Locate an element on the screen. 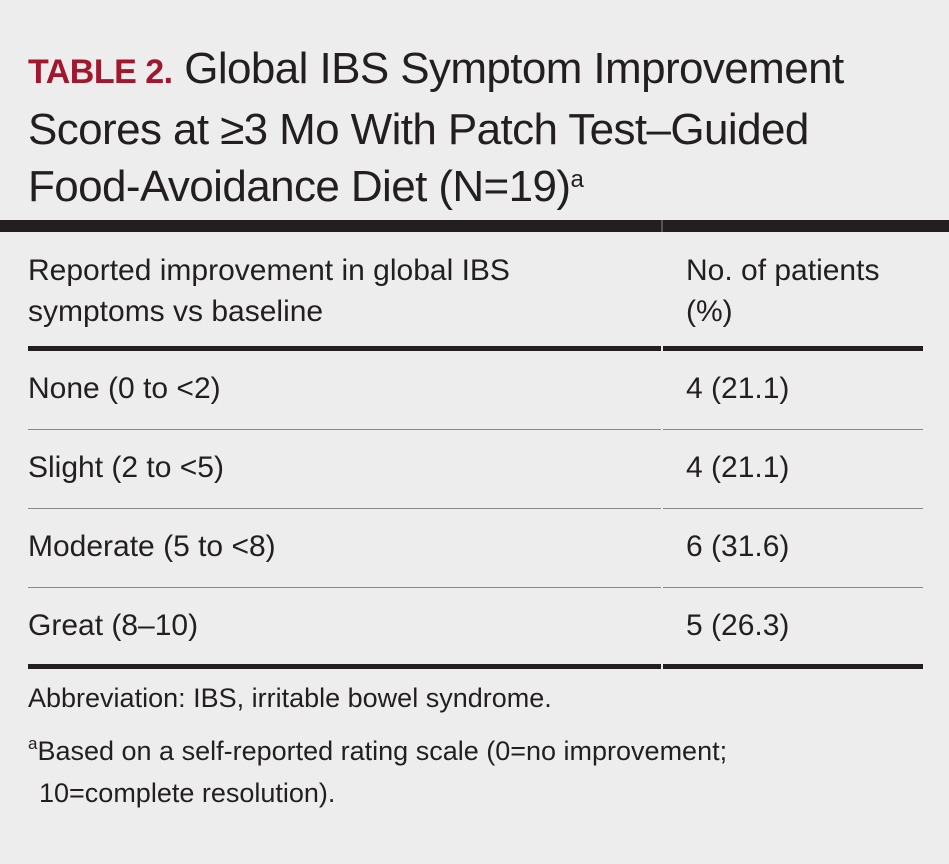 This screenshot has height=864, width=949. top-rule is located at coordinates (474, 226).